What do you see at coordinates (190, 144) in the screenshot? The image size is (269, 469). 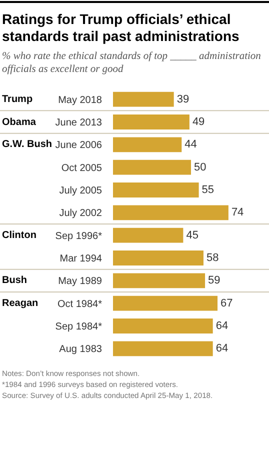 I see `data-label: 44` at bounding box center [190, 144].